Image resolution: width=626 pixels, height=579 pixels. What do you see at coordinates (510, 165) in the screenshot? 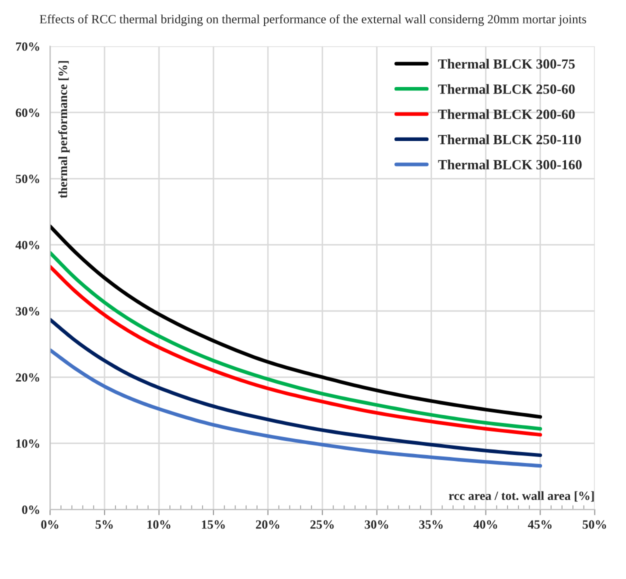
I see `legend-label: Thermal BLCK 300-160` at bounding box center [510, 165].